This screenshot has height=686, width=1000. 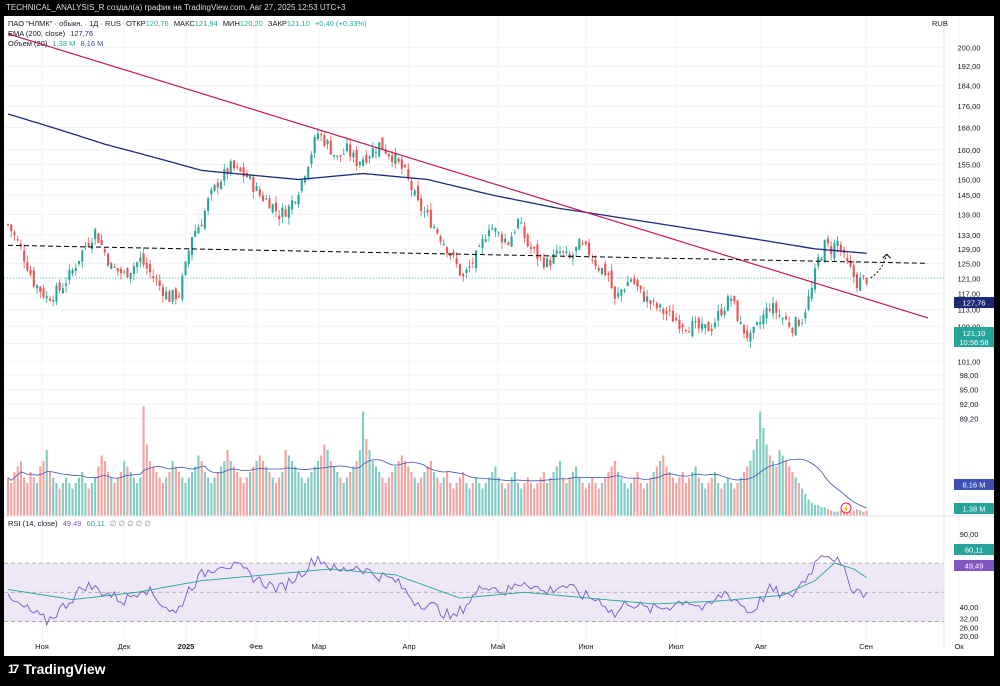 I want to click on time-tick-label: Сен, so click(x=866, y=646).